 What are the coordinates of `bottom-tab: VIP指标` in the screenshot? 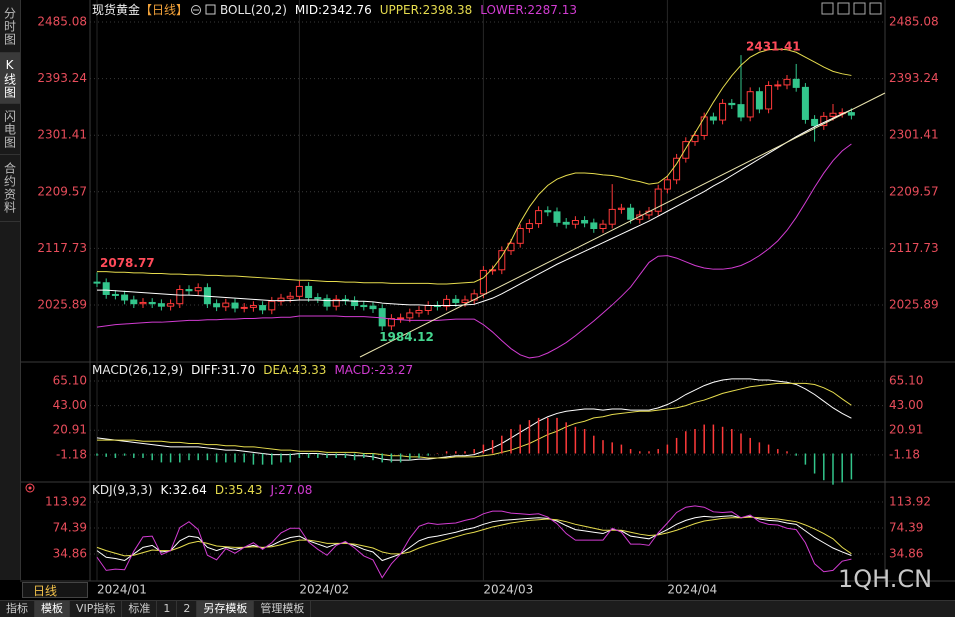 It's located at (96, 609).